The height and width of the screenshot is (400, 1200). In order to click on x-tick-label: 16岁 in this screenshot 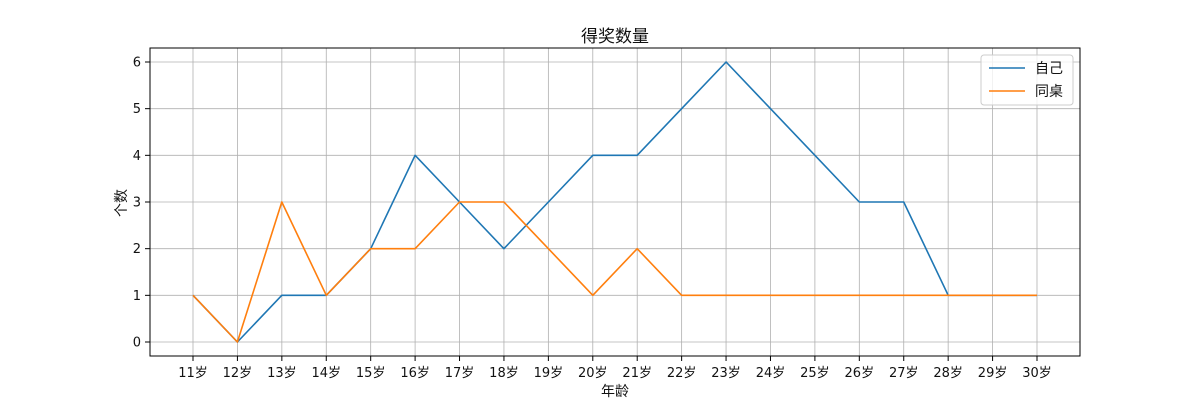, I will do `click(415, 373)`.